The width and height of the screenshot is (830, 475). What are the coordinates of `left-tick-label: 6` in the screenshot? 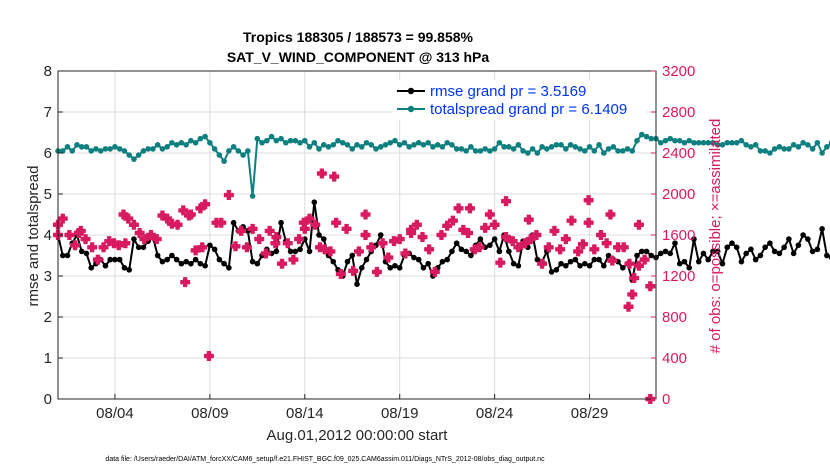 It's located at (48, 153).